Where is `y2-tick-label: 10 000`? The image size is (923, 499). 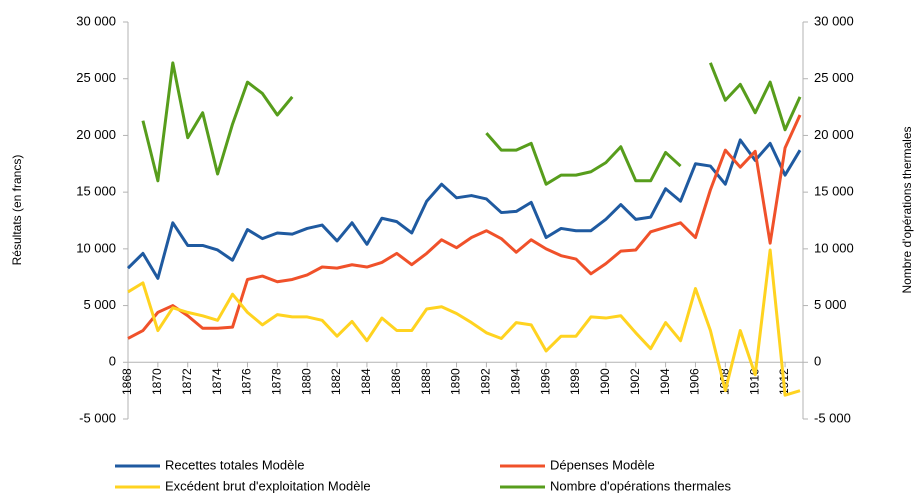 y2-tick-label: 10 000 is located at coordinates (834, 247).